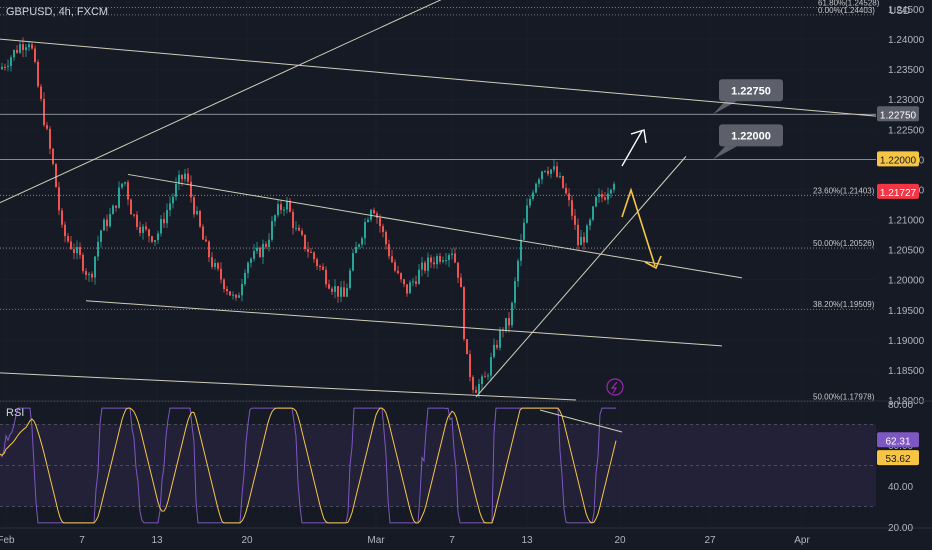  What do you see at coordinates (57, 12) in the screenshot?
I see `symbol-title: GBPUSD, 4h, FXCM` at bounding box center [57, 12].